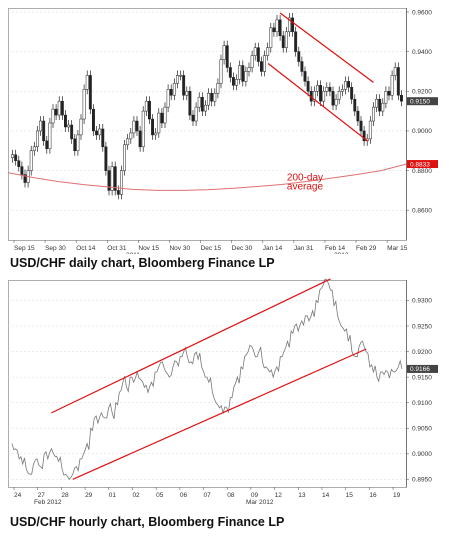 This screenshot has height=538, width=450. Describe the element at coordinates (260, 502) in the screenshot. I see `c1-x-secondary-label: Mar 2012` at that location.